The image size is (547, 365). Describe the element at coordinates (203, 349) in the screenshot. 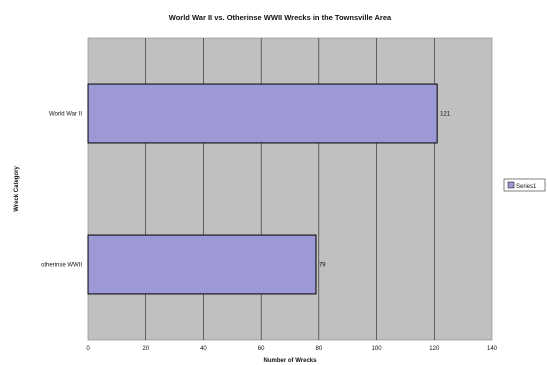

I see `x-tick-label: 40` at that location.